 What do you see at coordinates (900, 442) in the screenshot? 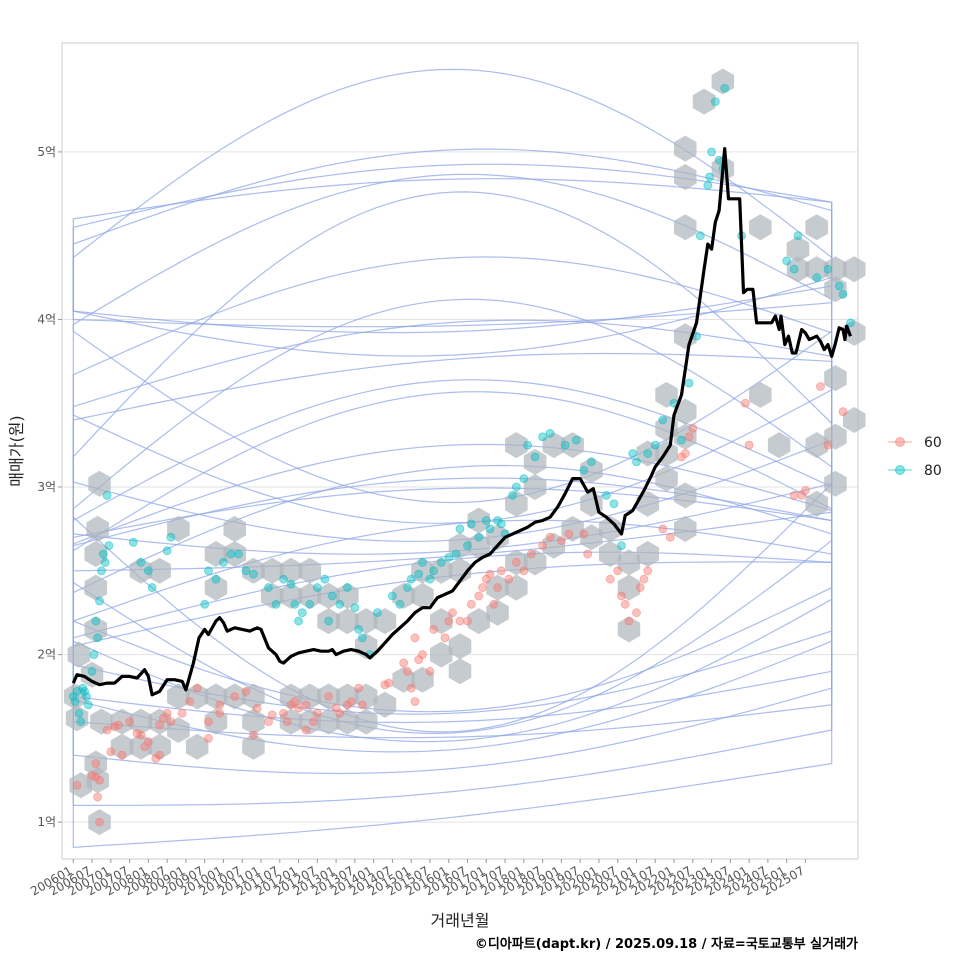
I see `legend-key-dot` at bounding box center [900, 442].